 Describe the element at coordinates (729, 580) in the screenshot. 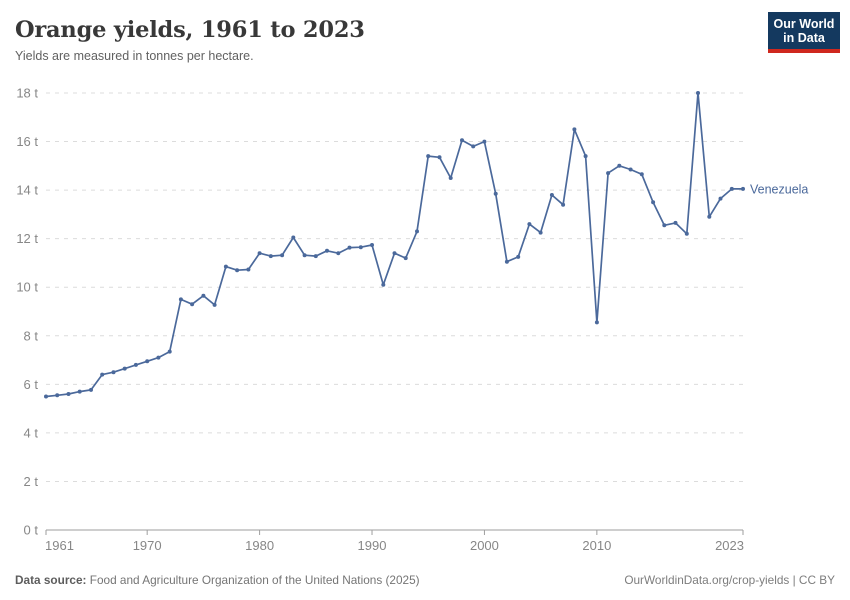

I see `footer-citation-link: OurWorldinData.org/crop-yields | CC BY` at that location.